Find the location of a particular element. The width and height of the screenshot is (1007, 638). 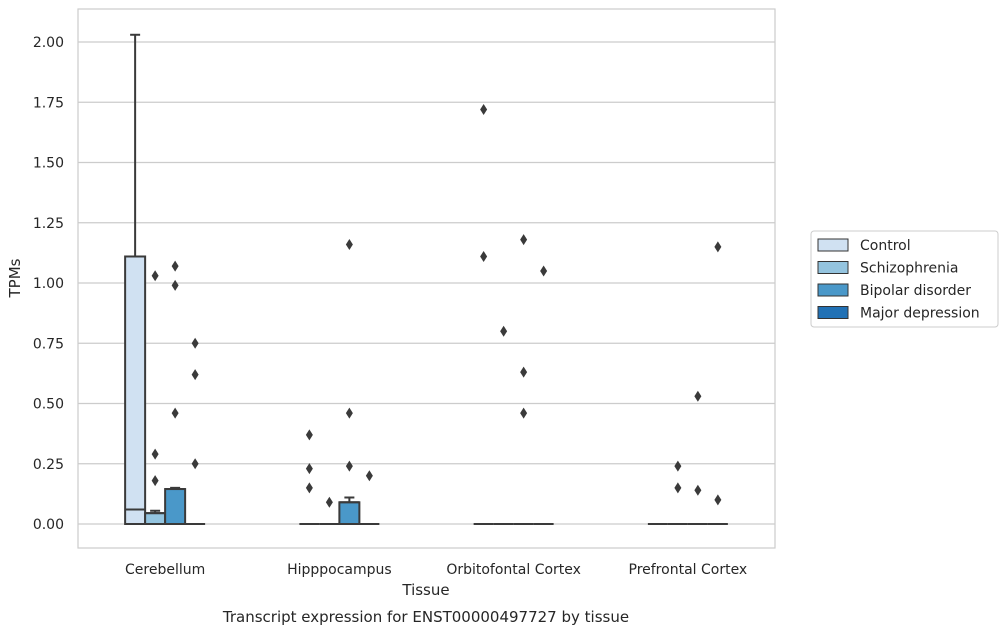

y-tick-label: 0.50 is located at coordinates (48, 405).